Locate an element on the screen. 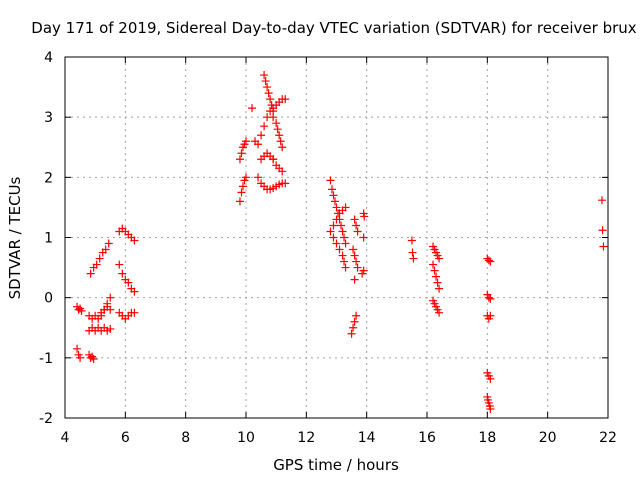 This screenshot has height=480, width=640. x-tick-label: 4 is located at coordinates (65, 438).